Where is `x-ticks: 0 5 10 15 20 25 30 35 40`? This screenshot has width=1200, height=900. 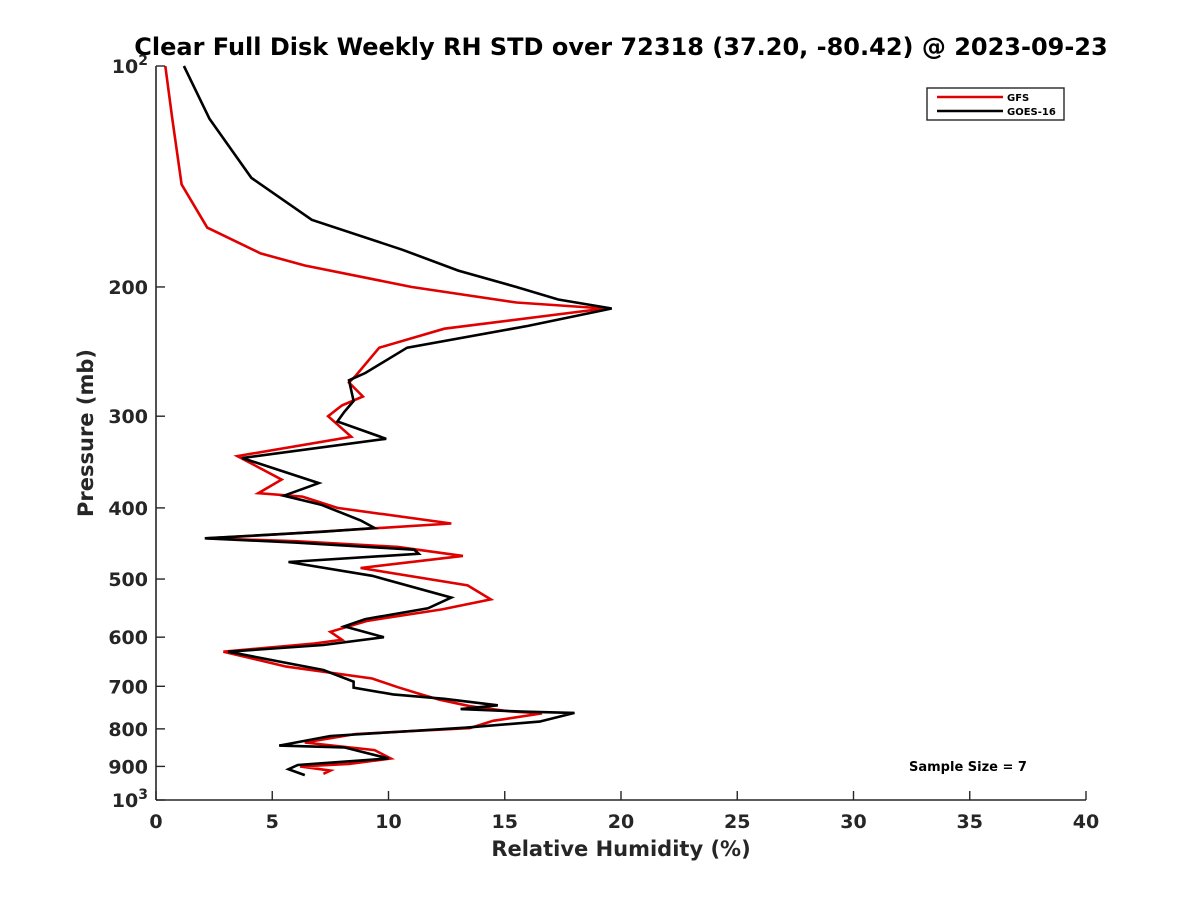 x-ticks: 0 5 10 15 20 25 30 35 40 is located at coordinates (624, 812).